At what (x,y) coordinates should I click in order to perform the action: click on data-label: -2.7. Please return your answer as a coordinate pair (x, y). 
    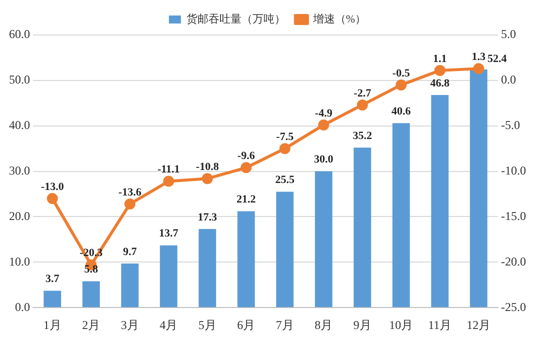
    Looking at the image, I should click on (363, 93).